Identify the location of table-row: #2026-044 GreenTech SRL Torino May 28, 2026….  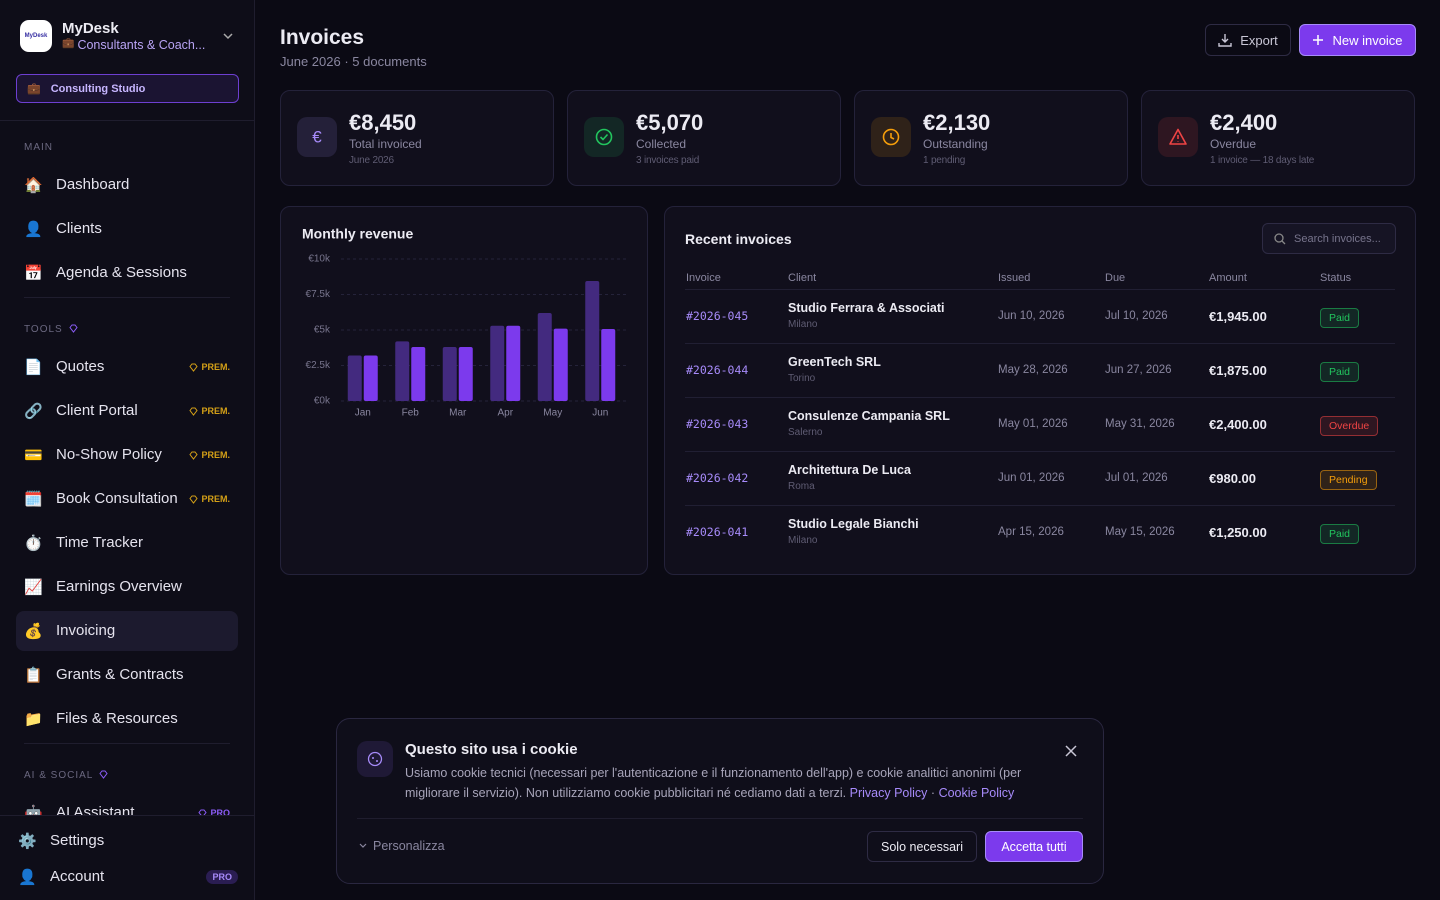
(1040, 370).